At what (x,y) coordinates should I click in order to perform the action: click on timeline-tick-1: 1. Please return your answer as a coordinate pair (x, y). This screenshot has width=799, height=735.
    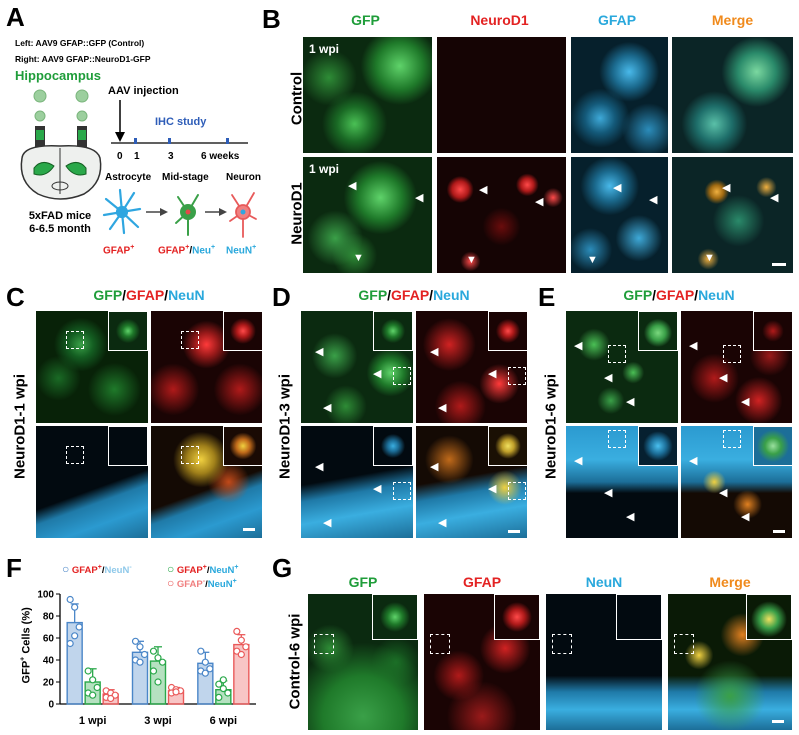
    Looking at the image, I should click on (137, 156).